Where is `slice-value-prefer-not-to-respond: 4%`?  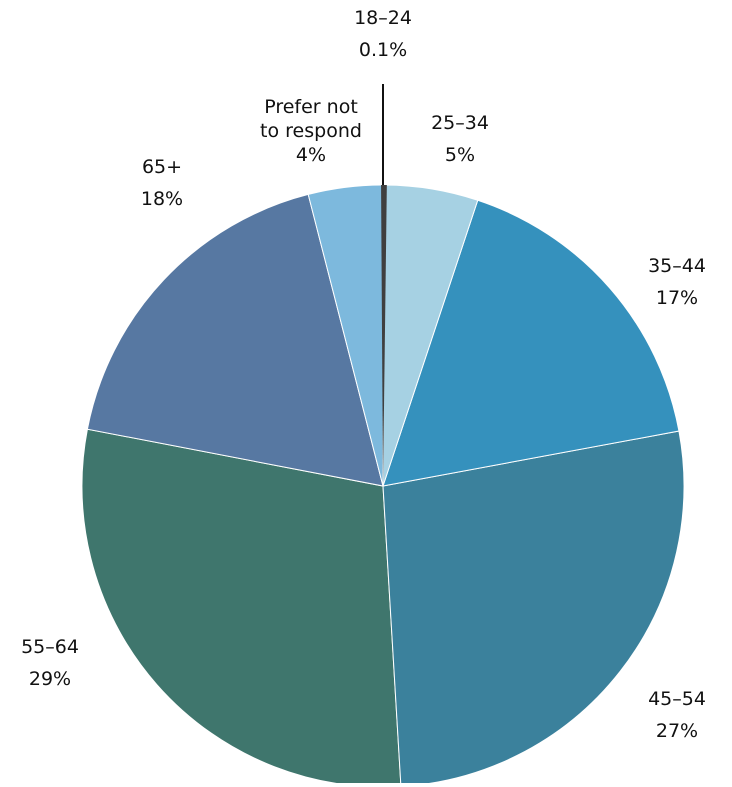
slice-value-prefer-not-to-respond: 4% is located at coordinates (311, 155).